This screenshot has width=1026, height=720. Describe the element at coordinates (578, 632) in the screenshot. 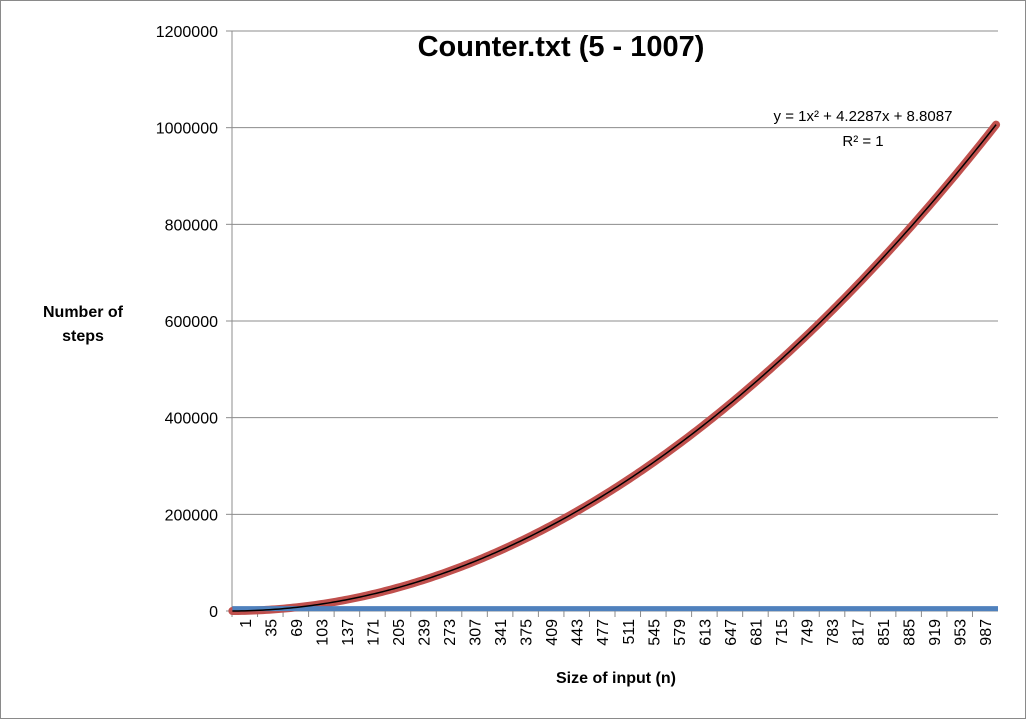

I see `x-tick-label: 443` at that location.